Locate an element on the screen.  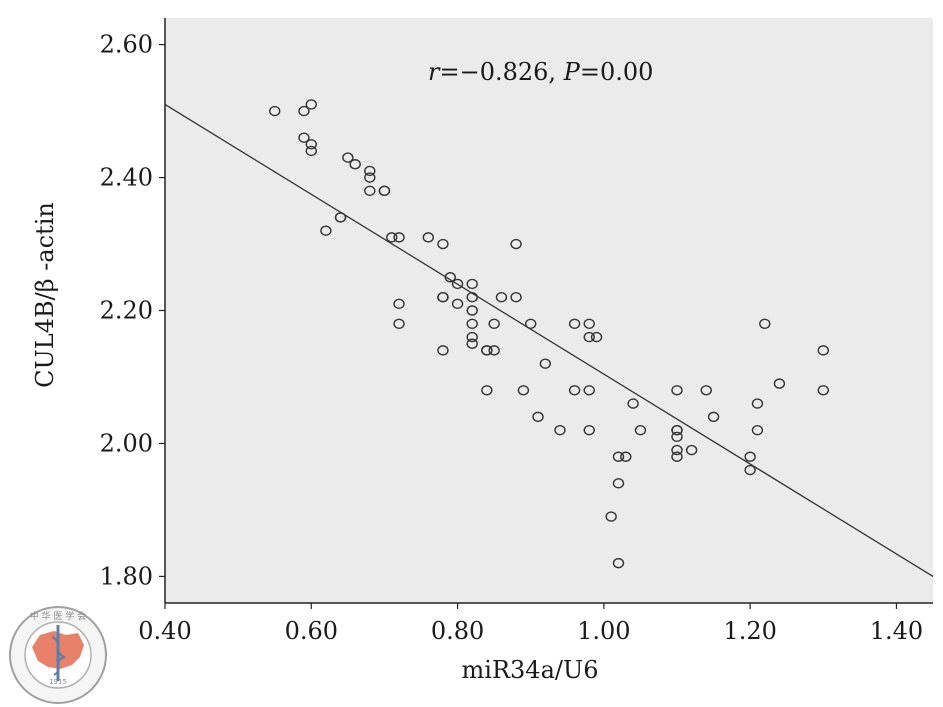
x-axis-title: miR34a/U6 is located at coordinates (530, 670).